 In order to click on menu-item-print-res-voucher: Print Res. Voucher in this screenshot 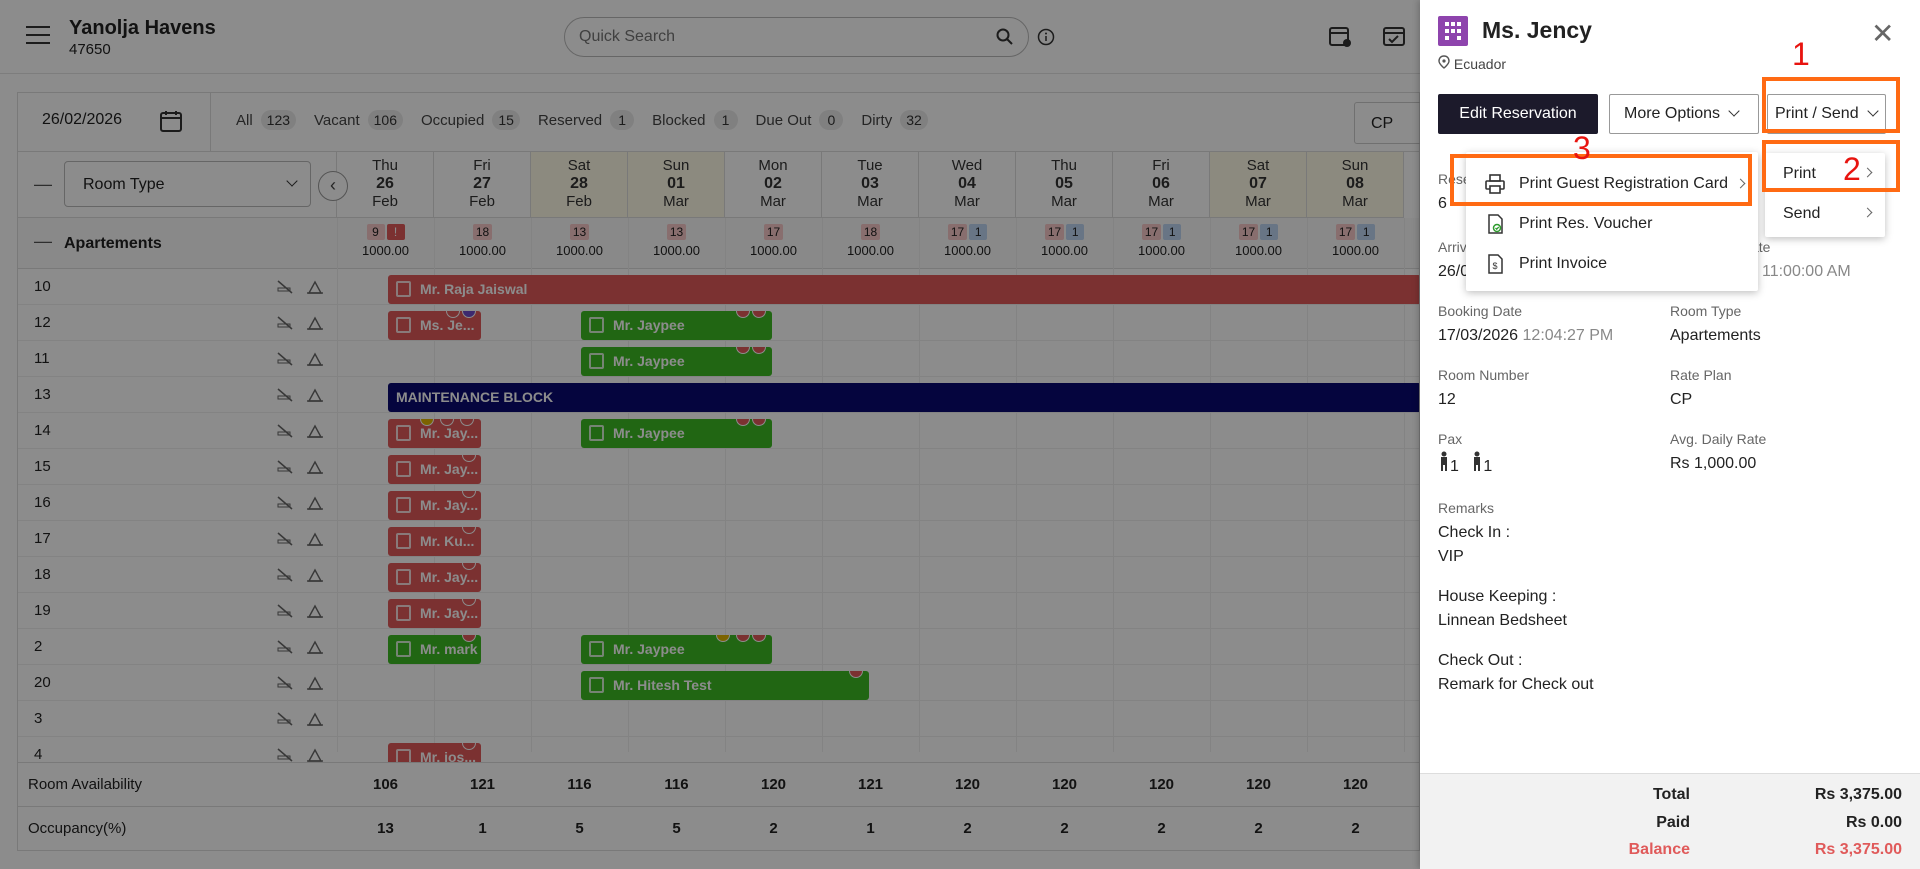, I will do `click(1612, 224)`.